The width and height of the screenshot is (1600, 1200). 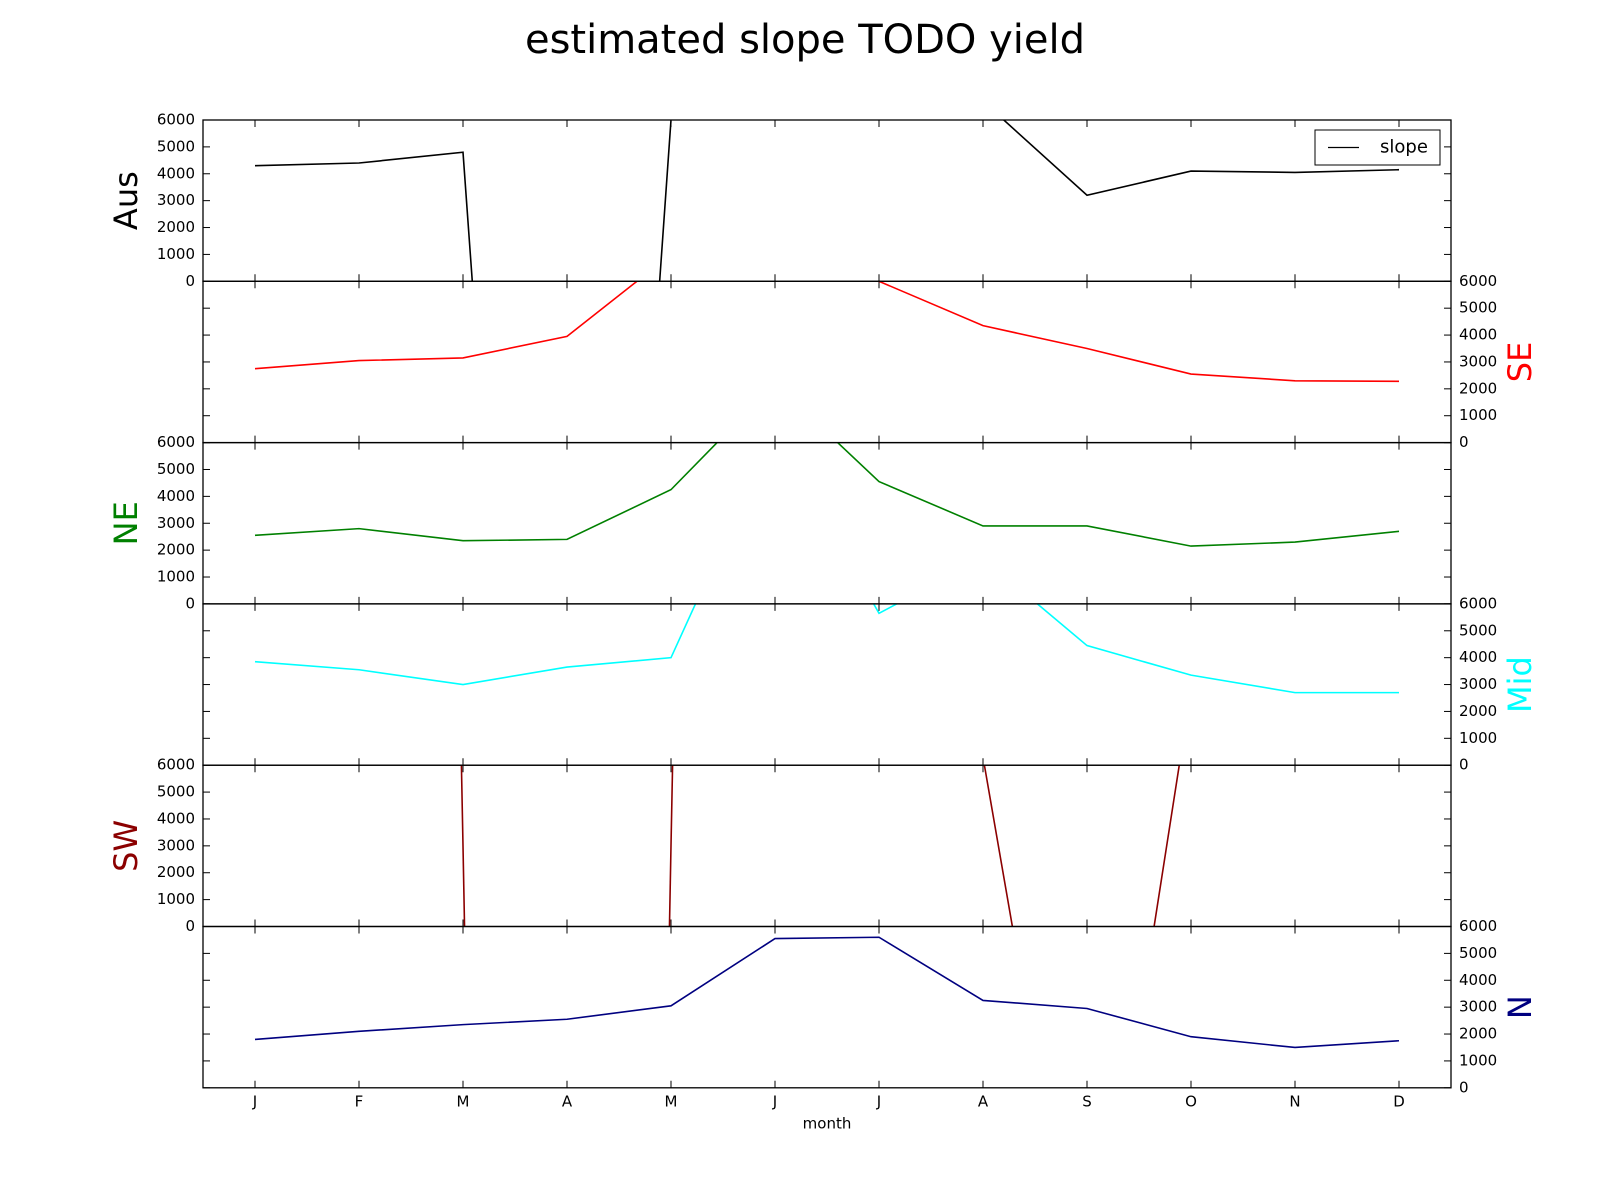 What do you see at coordinates (1294, 1101) in the screenshot?
I see `x-tick-label: N` at bounding box center [1294, 1101].